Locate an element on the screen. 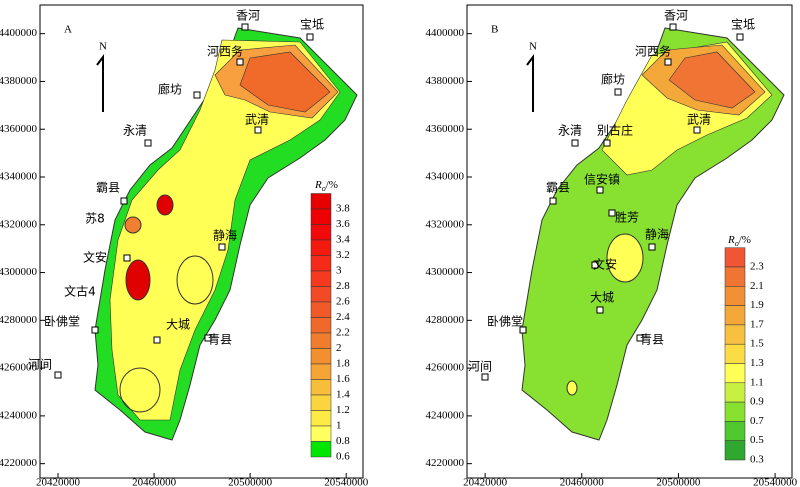 The width and height of the screenshot is (800, 487). place-name: 信安镇 is located at coordinates (602, 179).